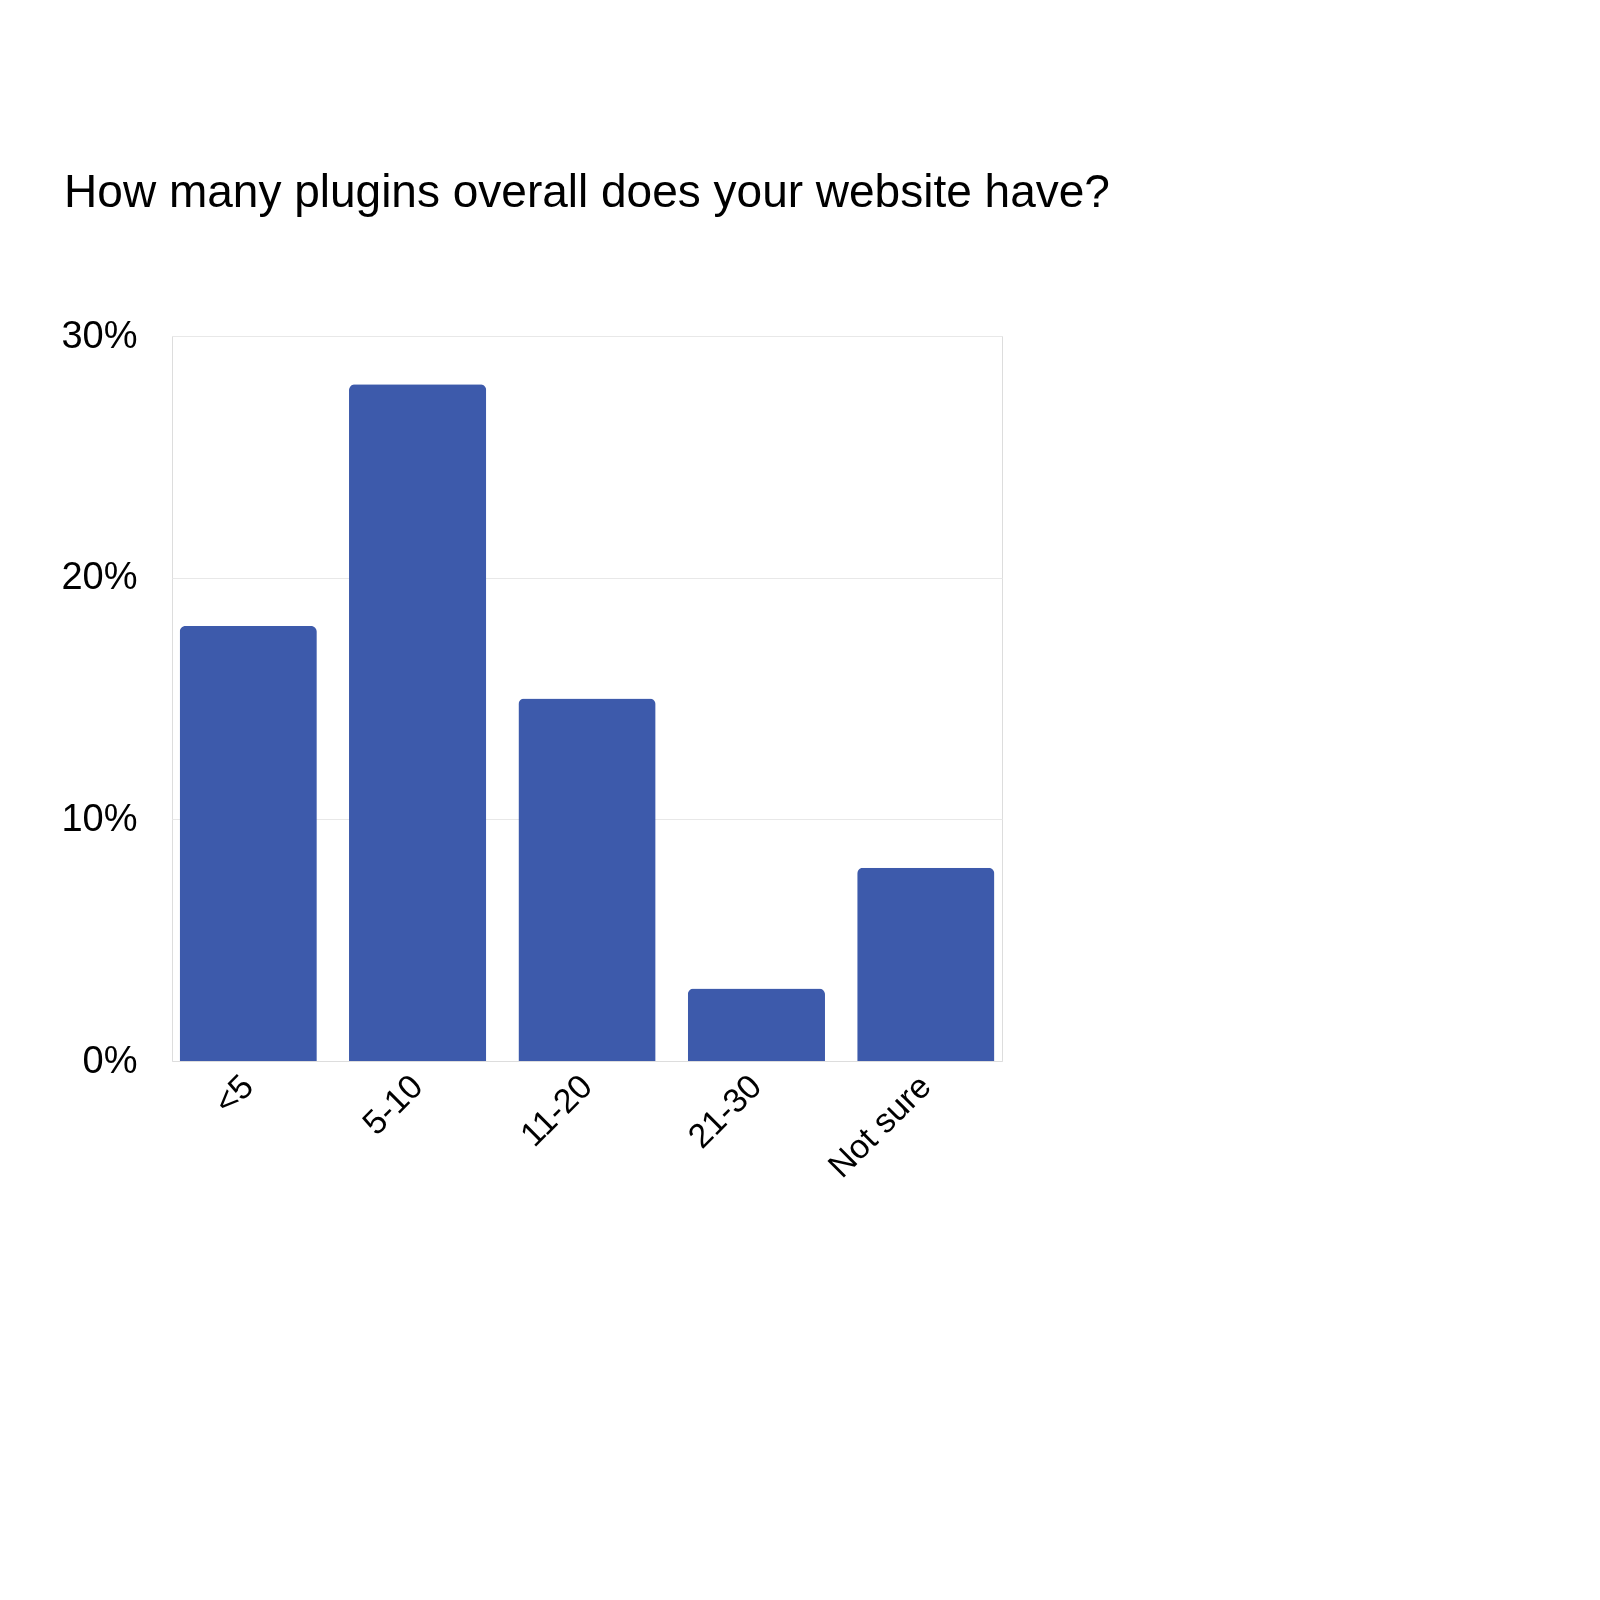 The height and width of the screenshot is (1600, 1600). Describe the element at coordinates (99, 817) in the screenshot. I see `y-tick-label: 10%` at that location.